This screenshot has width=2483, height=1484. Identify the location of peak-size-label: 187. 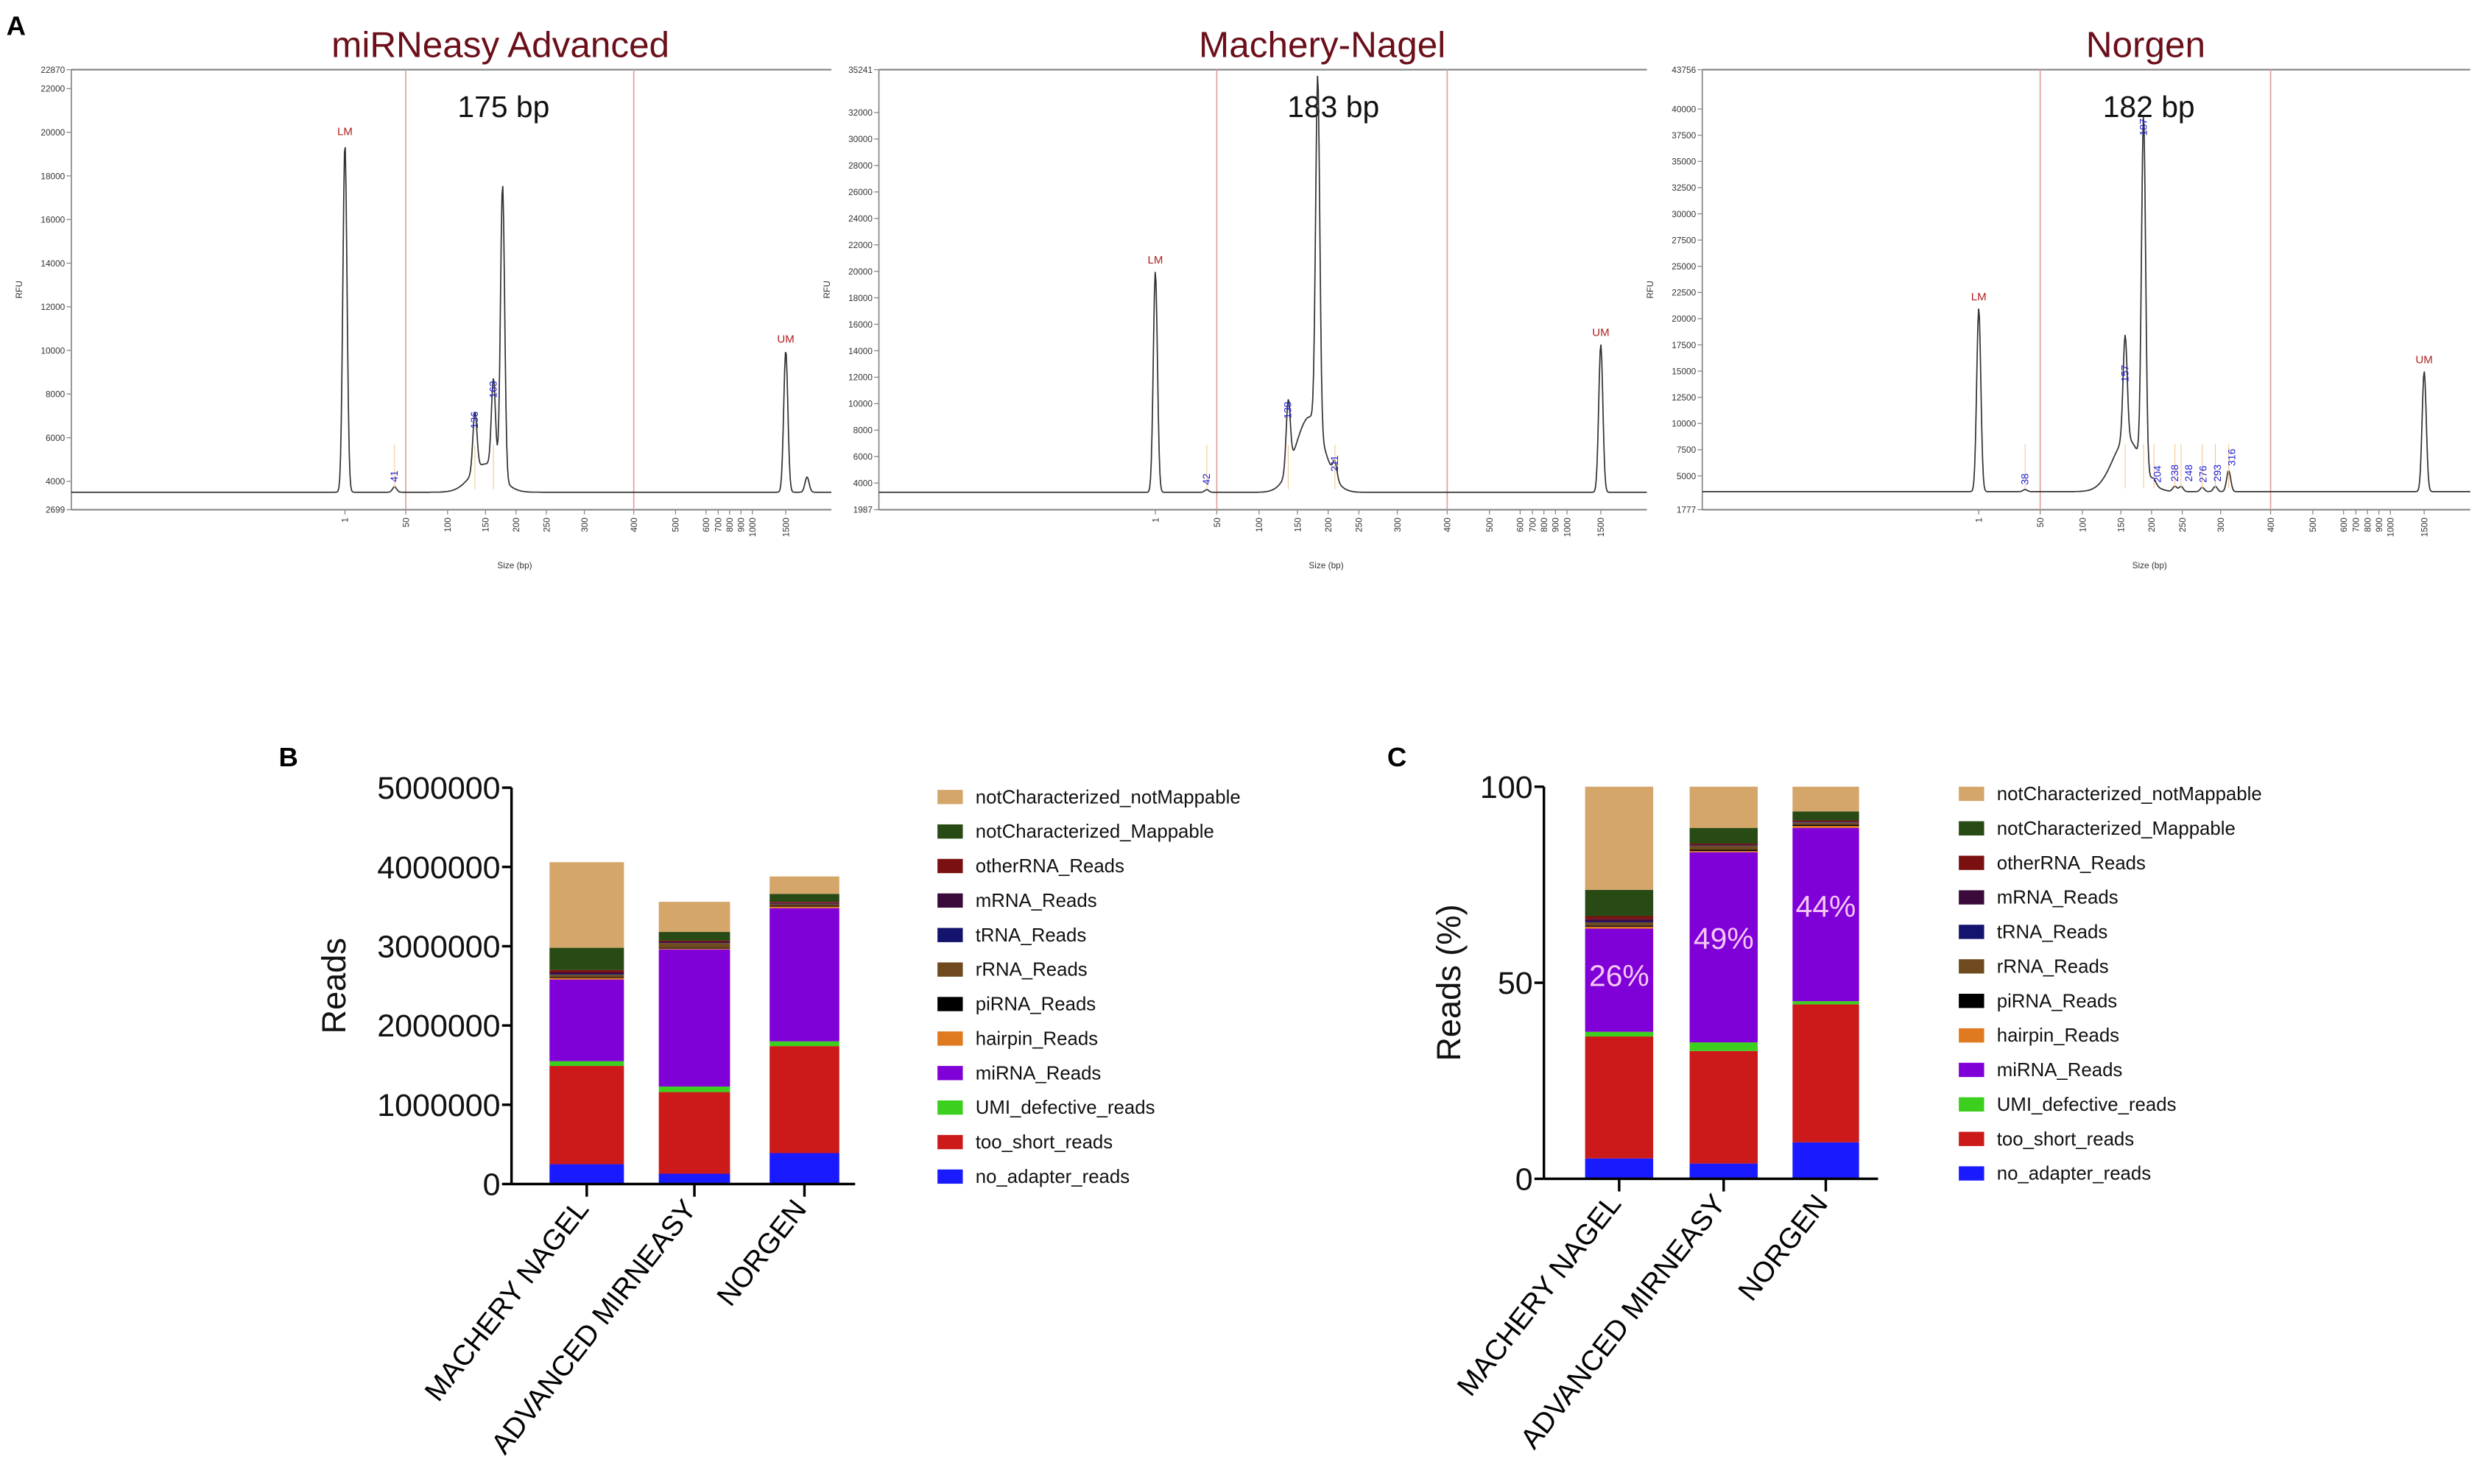
(2143, 127).